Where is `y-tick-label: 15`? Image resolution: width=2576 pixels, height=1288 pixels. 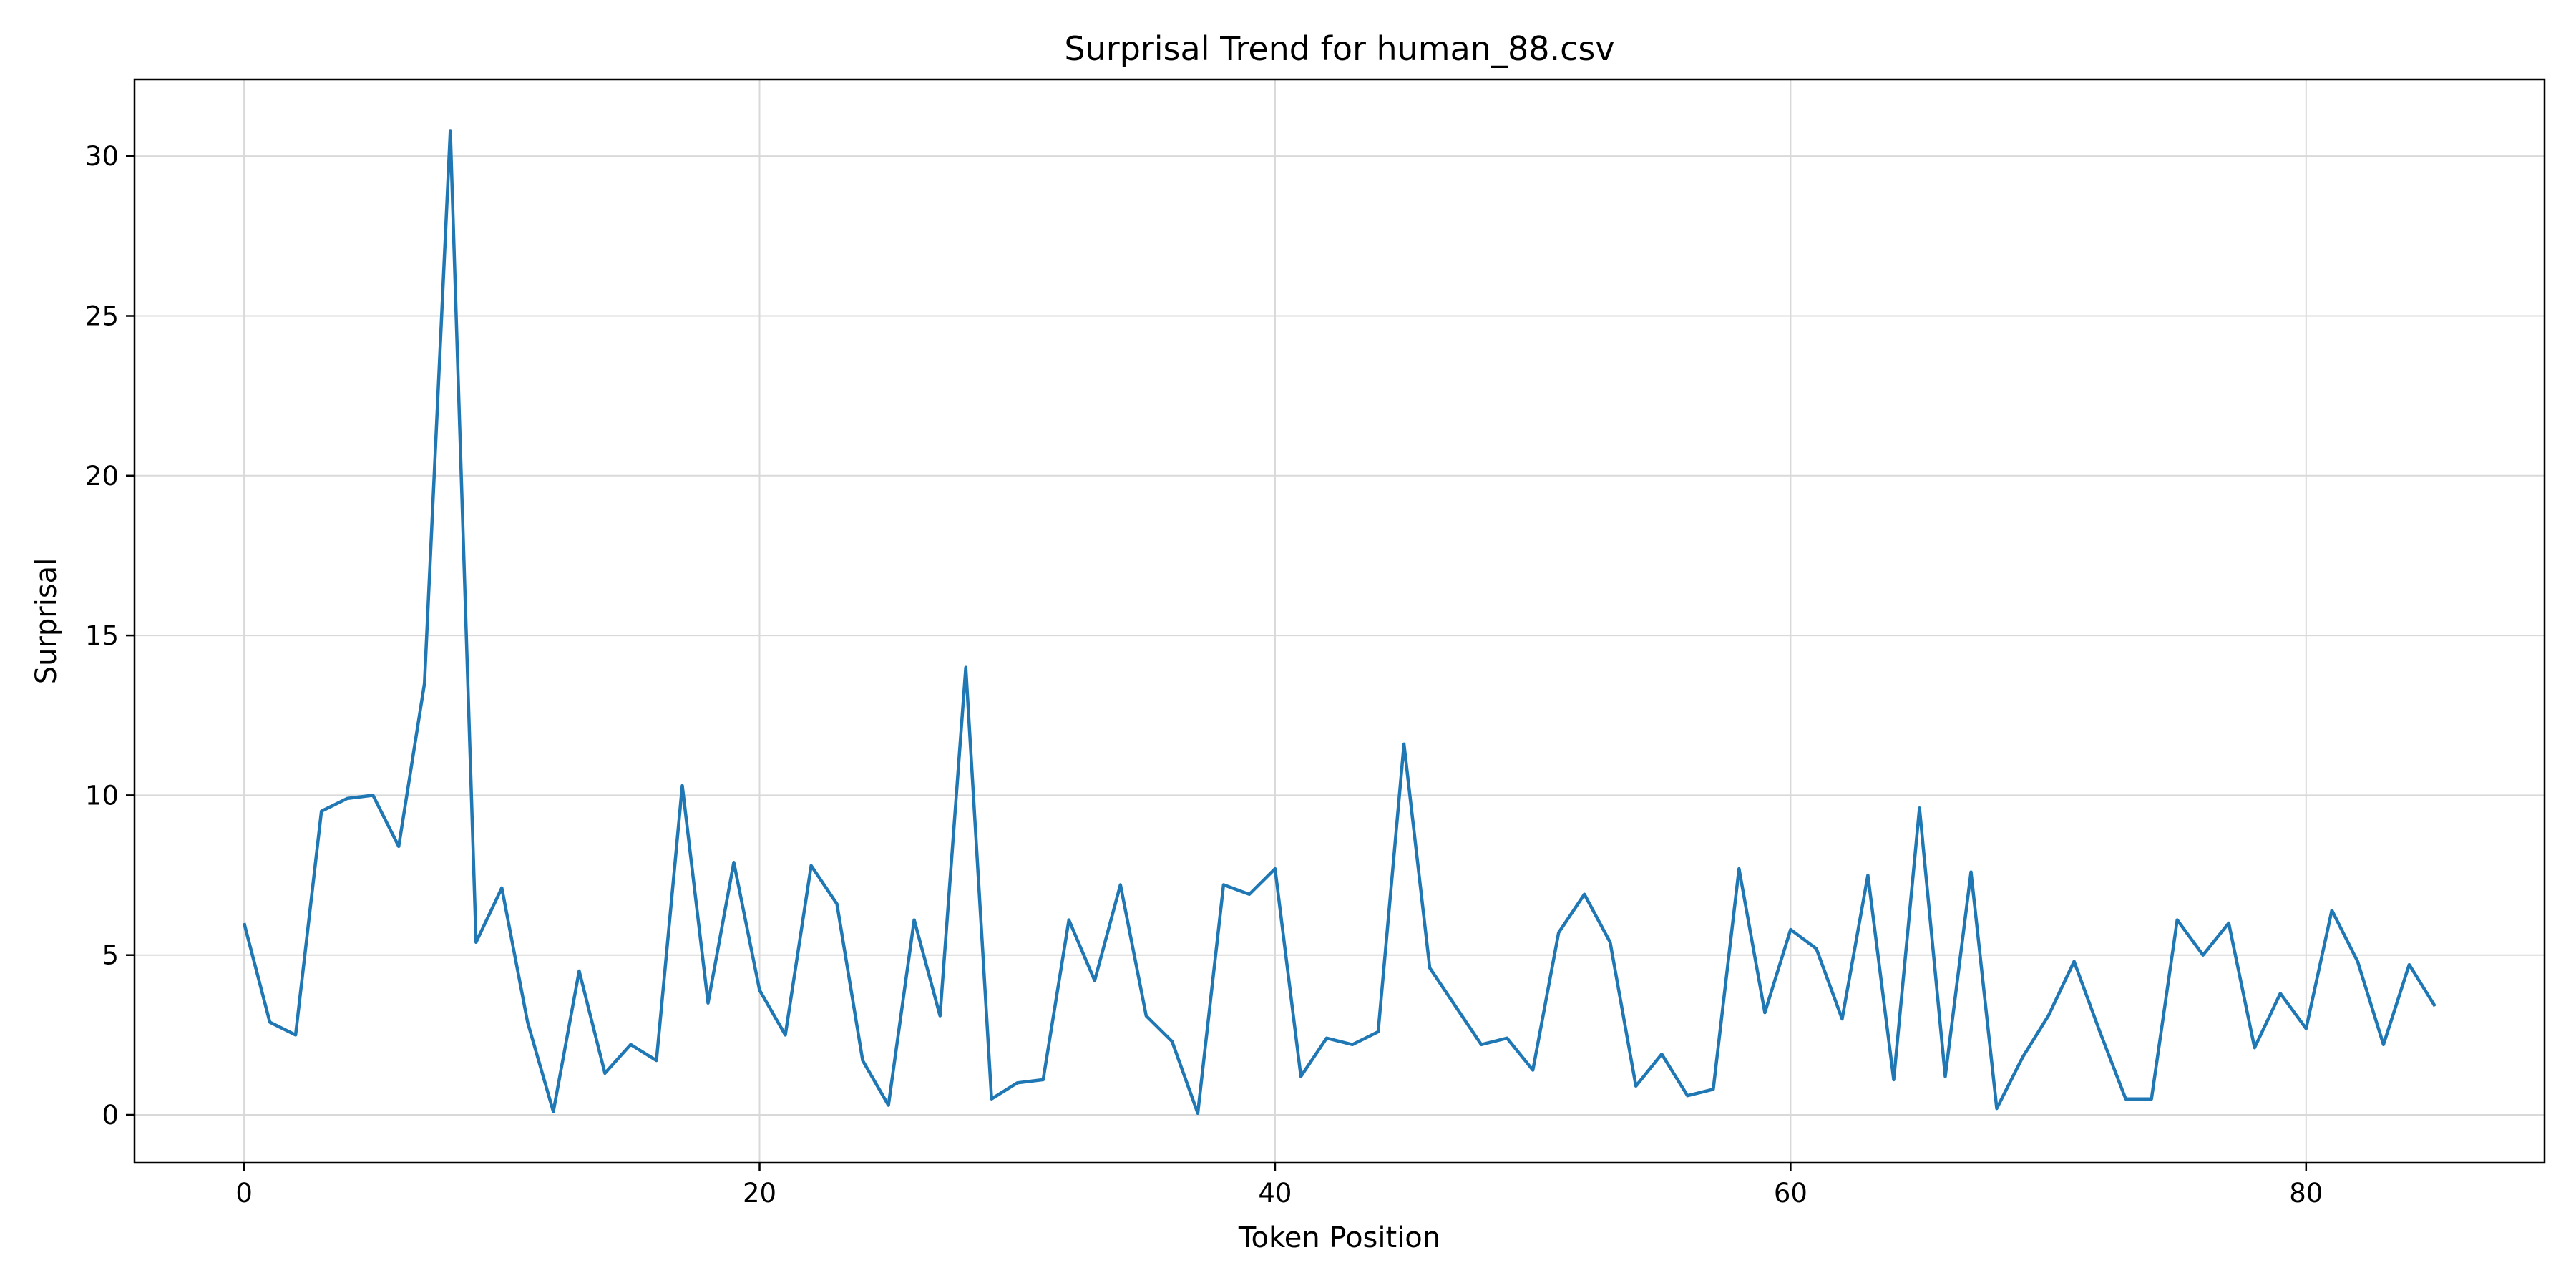
y-tick-label: 15 is located at coordinates (102, 635).